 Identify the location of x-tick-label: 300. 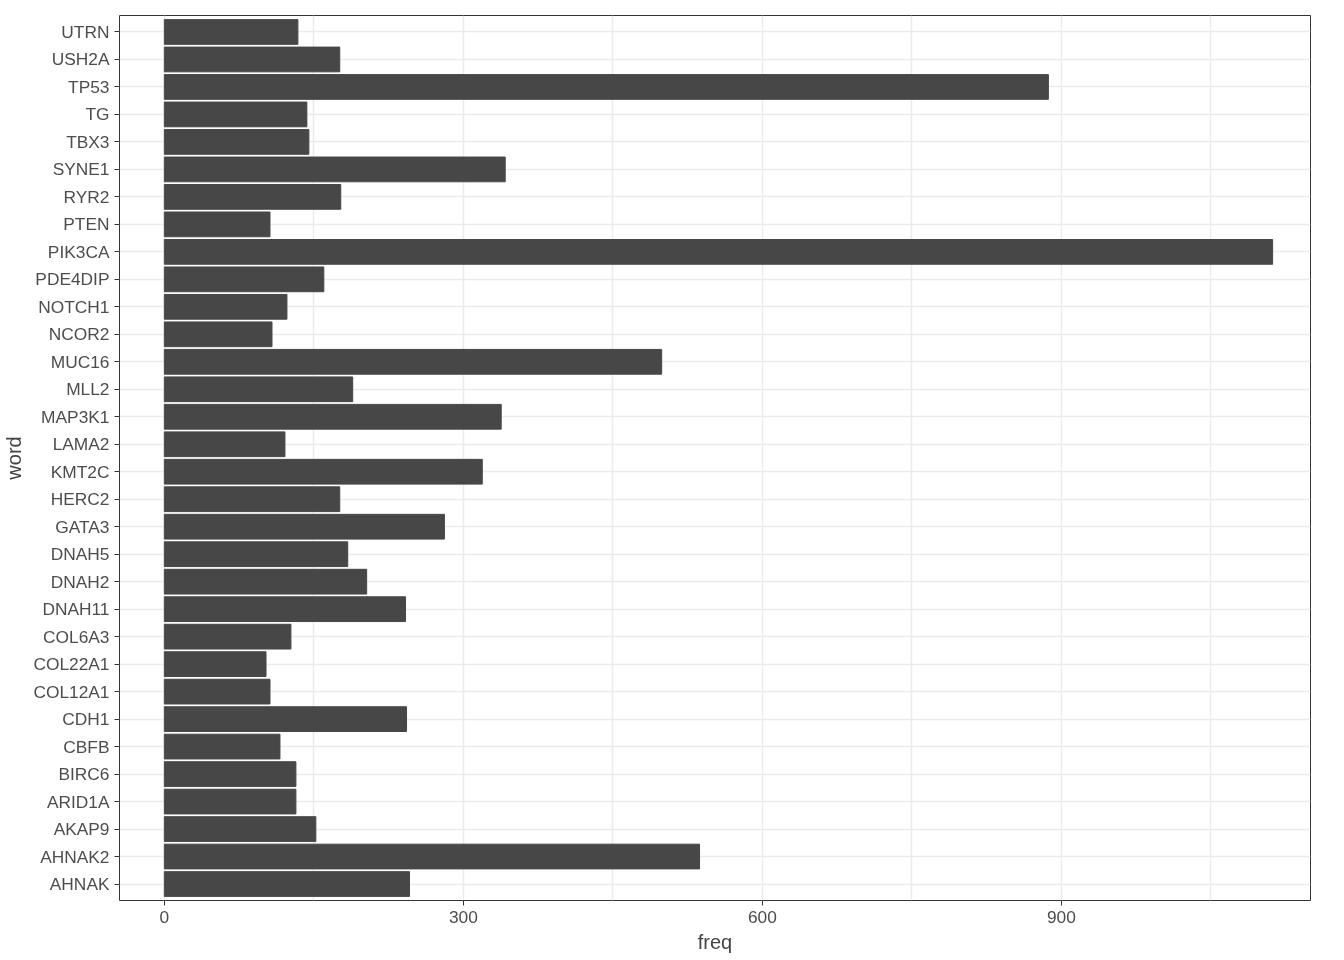
(463, 916).